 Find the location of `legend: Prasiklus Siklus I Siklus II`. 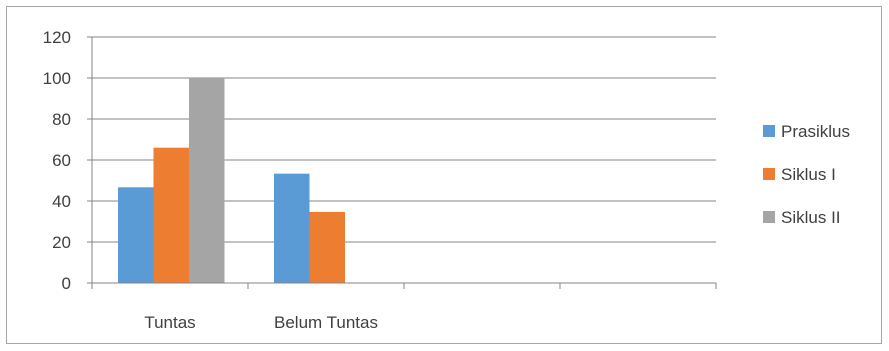

legend: Prasiklus Siklus I Siklus II is located at coordinates (806, 174).